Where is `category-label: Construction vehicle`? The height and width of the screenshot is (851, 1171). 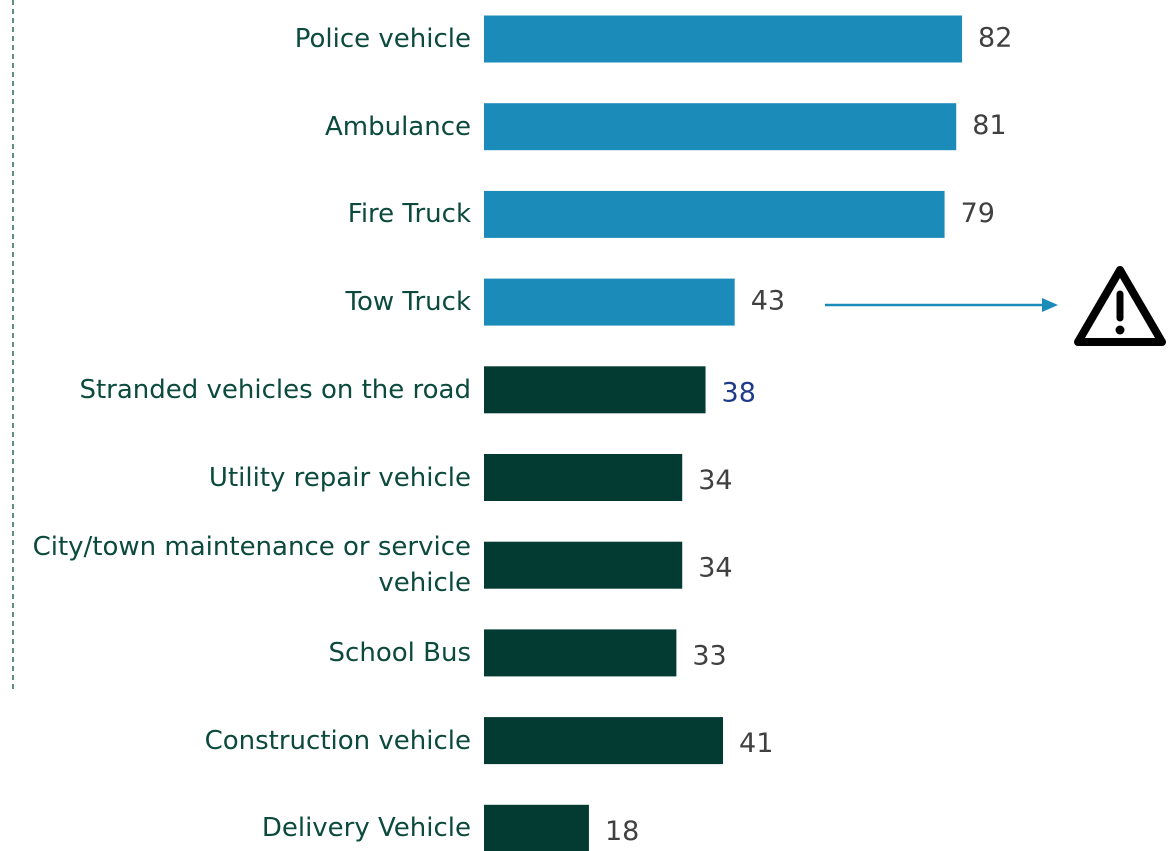 category-label: Construction vehicle is located at coordinates (337, 740).